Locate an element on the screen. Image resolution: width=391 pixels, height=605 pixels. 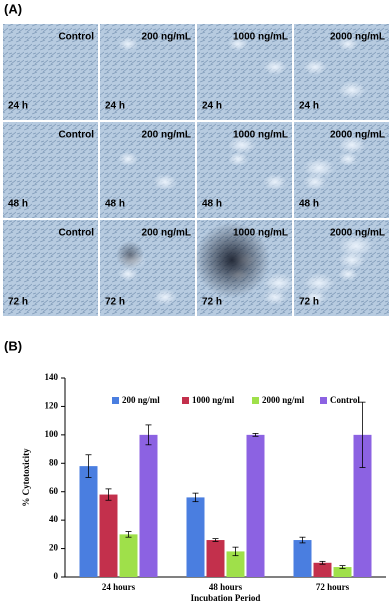
legend-label: 1000 ng/ml is located at coordinates (213, 400).